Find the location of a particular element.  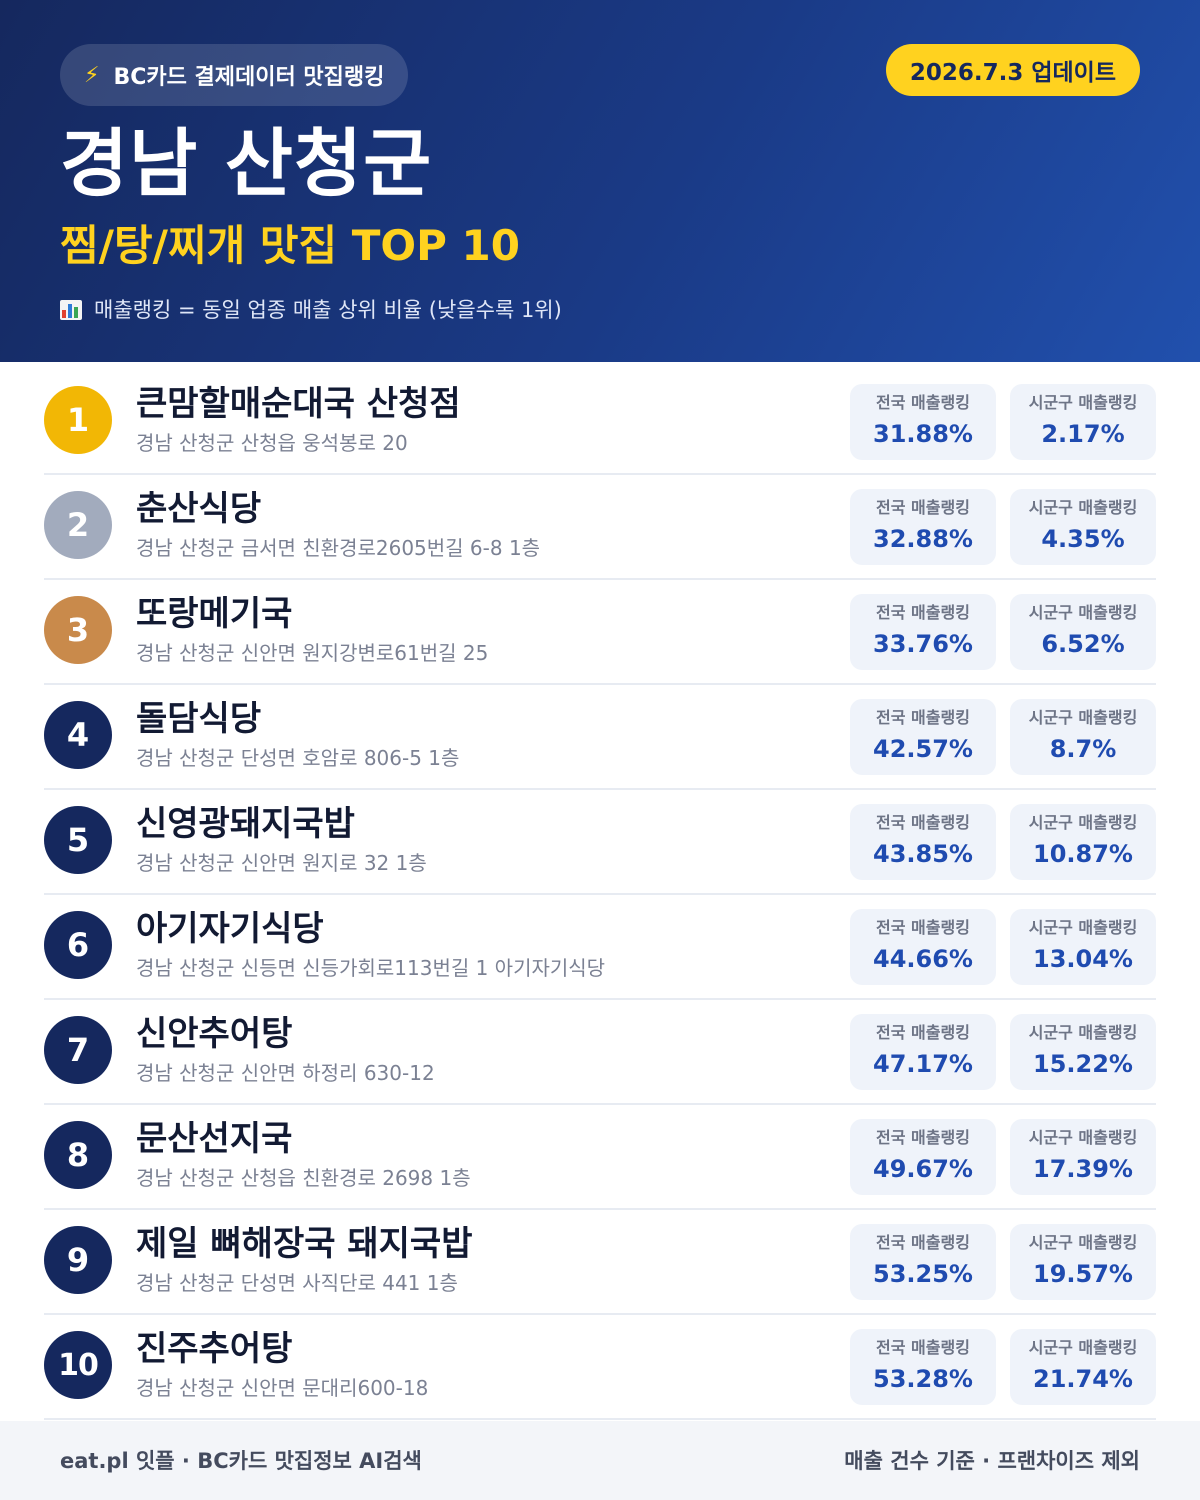

rank-badge: 7 is located at coordinates (78, 1050).